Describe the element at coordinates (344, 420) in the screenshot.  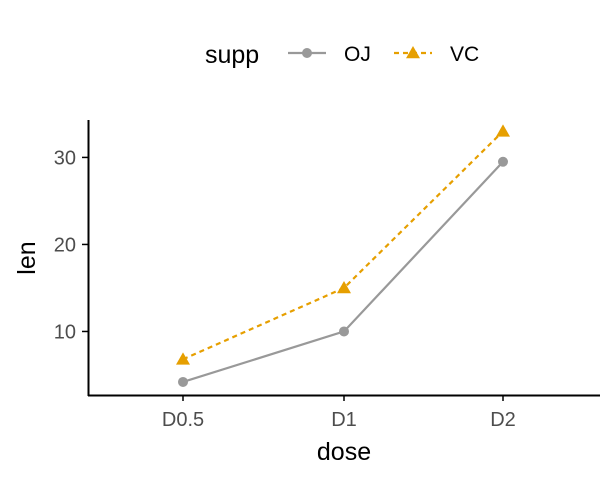
I see `x-tick-label-d1: D1` at that location.